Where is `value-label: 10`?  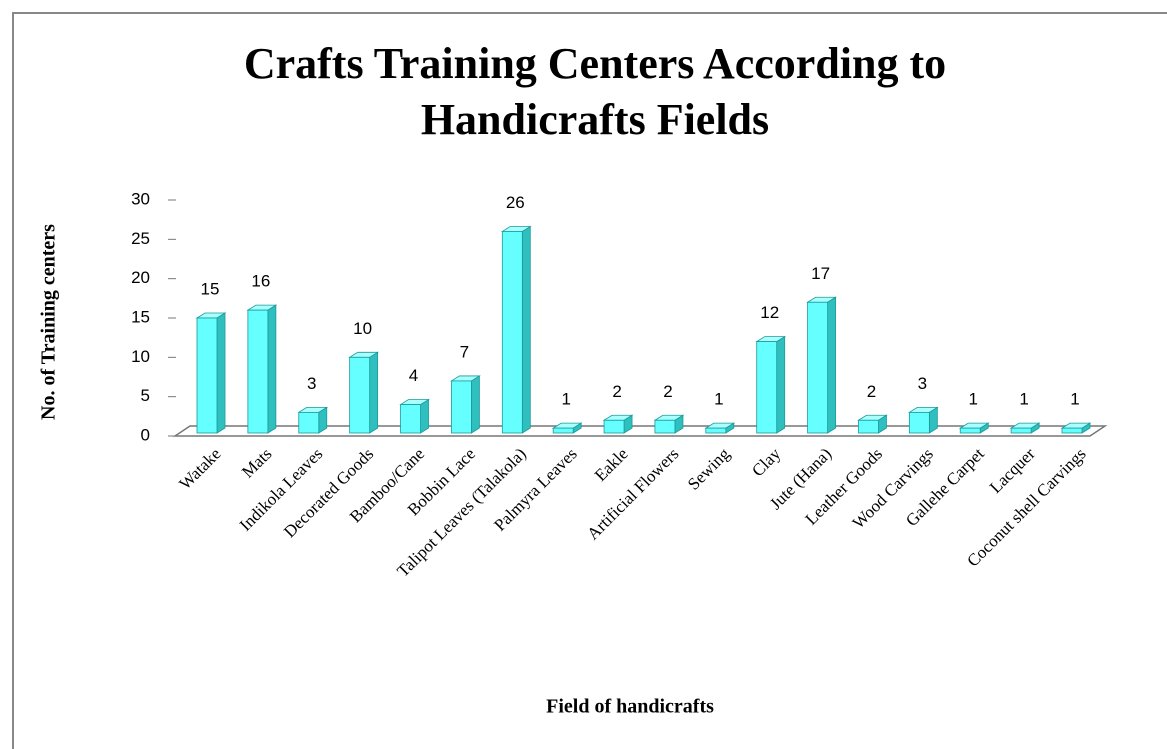 value-label: 10 is located at coordinates (362, 328).